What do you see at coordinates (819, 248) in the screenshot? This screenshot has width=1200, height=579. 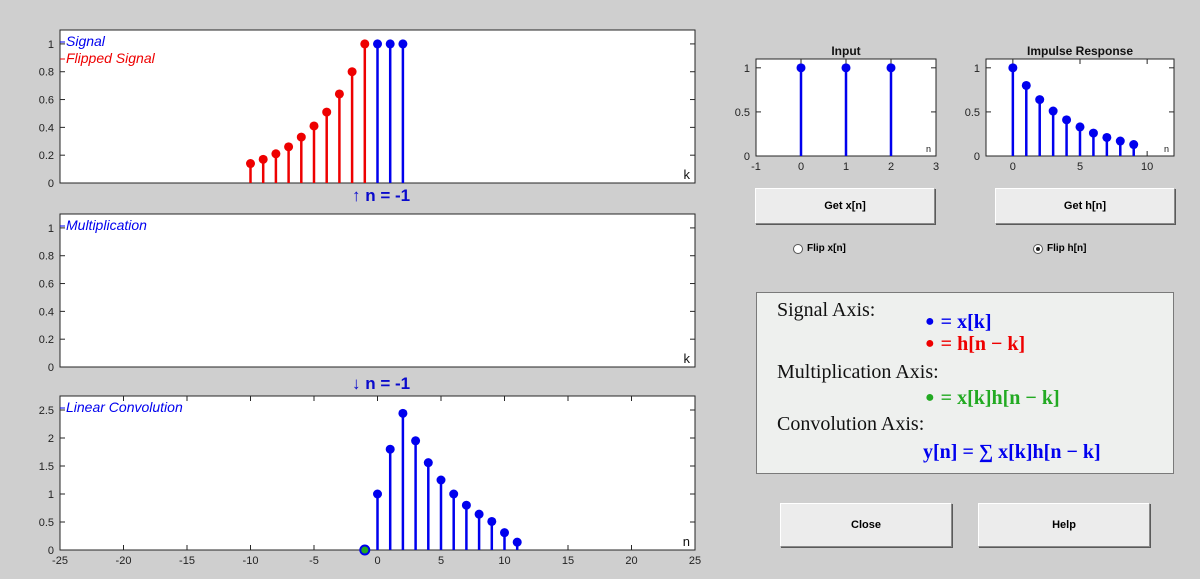 I see `flip-x-radio: Flip x[n]` at bounding box center [819, 248].